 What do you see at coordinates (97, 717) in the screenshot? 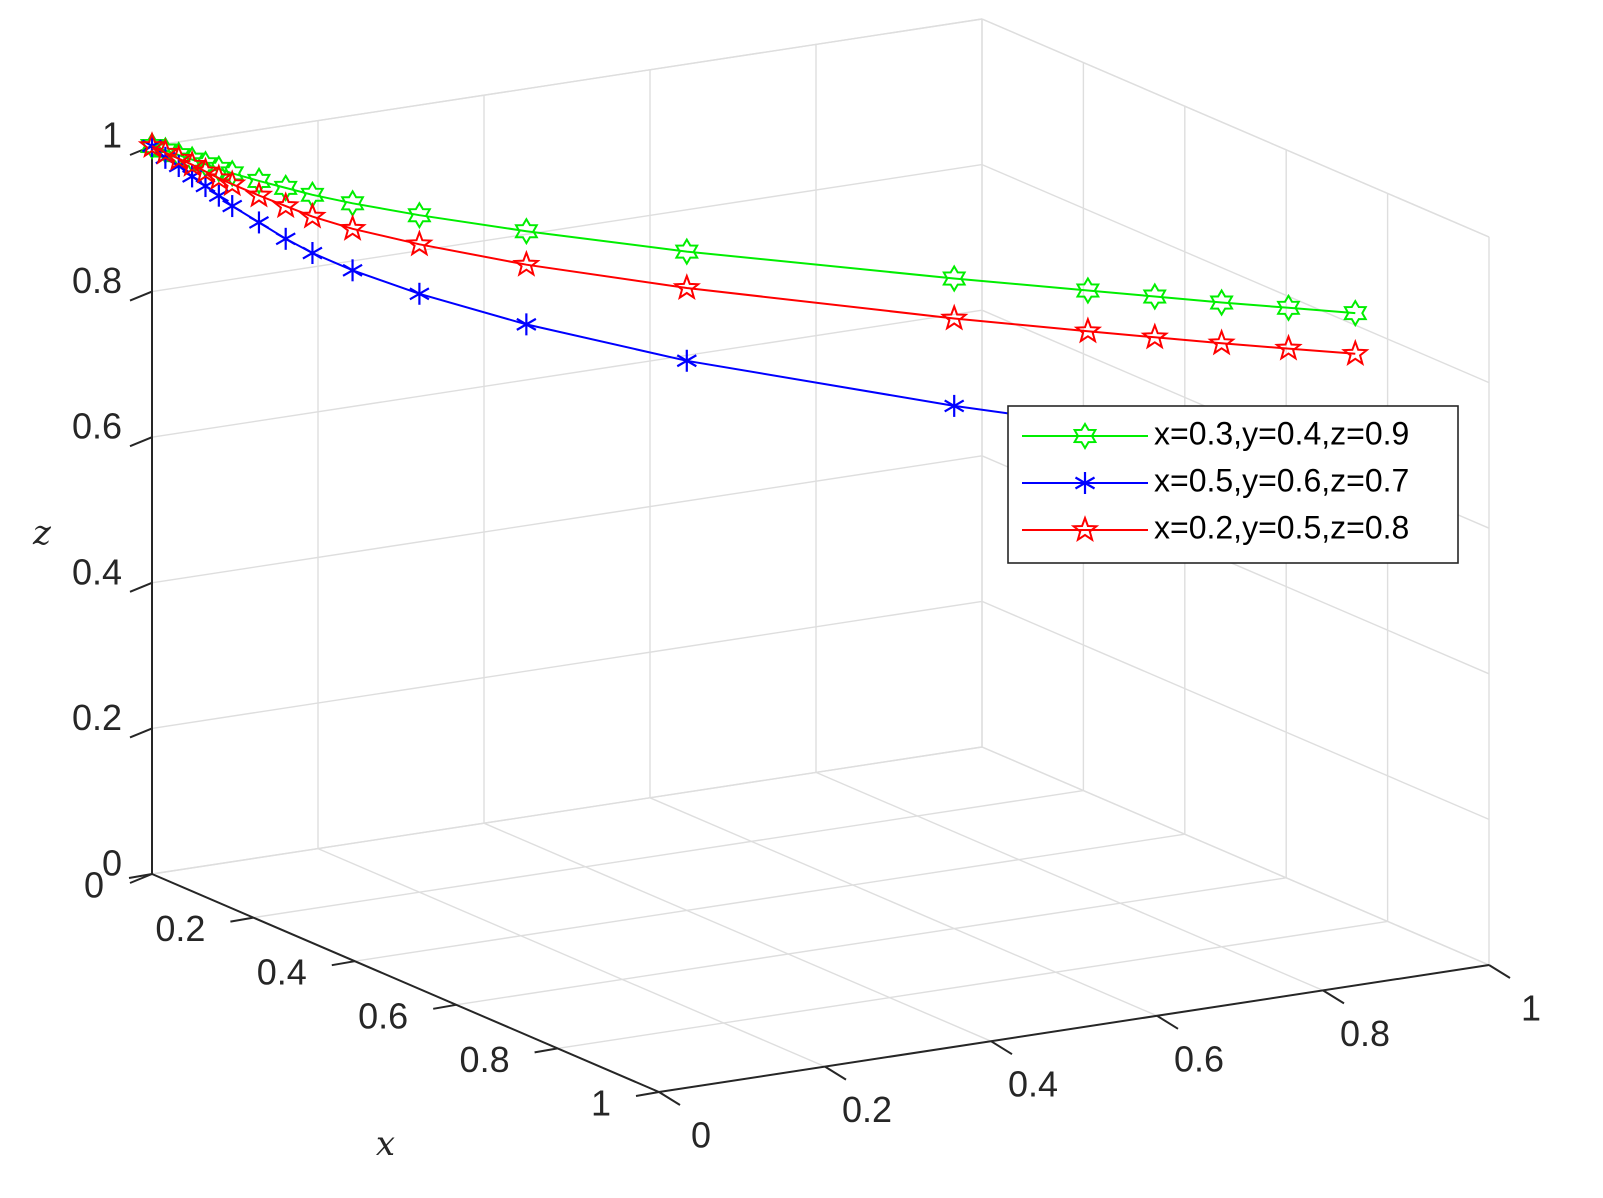
I see `z-tick-label: 0.2` at bounding box center [97, 717].